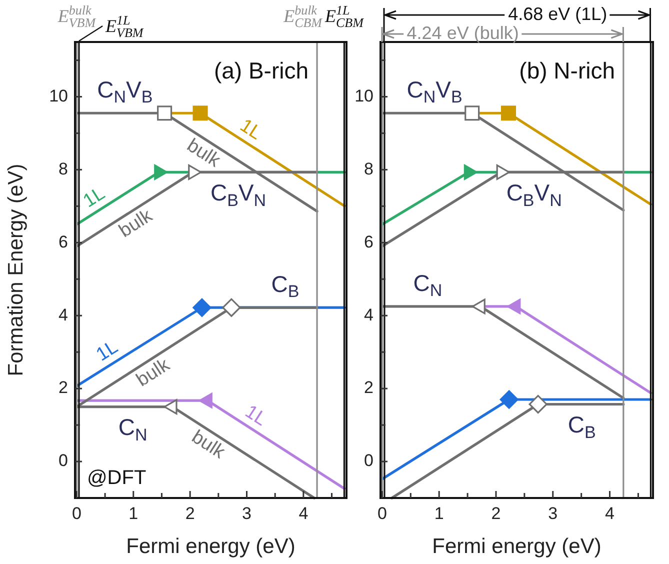 The image size is (669, 564). What do you see at coordinates (16, 270) in the screenshot?
I see `y-axis-title: Formation Energy (eV)` at bounding box center [16, 270].